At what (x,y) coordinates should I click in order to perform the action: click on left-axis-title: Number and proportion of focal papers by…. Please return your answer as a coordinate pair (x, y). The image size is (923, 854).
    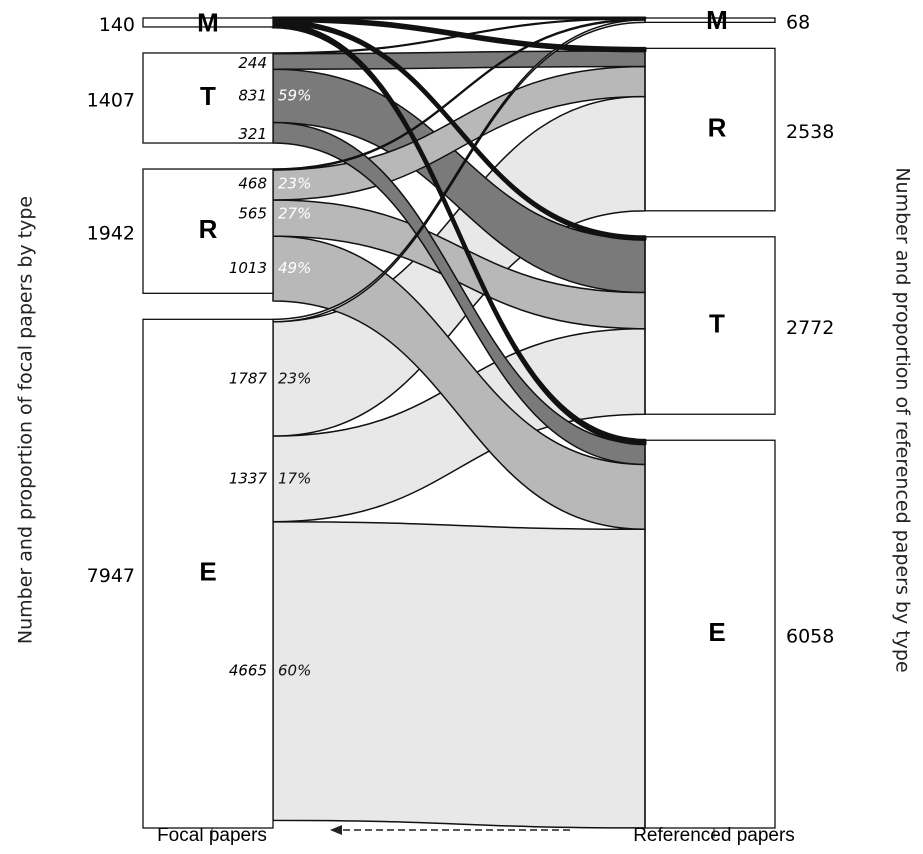
    Looking at the image, I should click on (26, 420).